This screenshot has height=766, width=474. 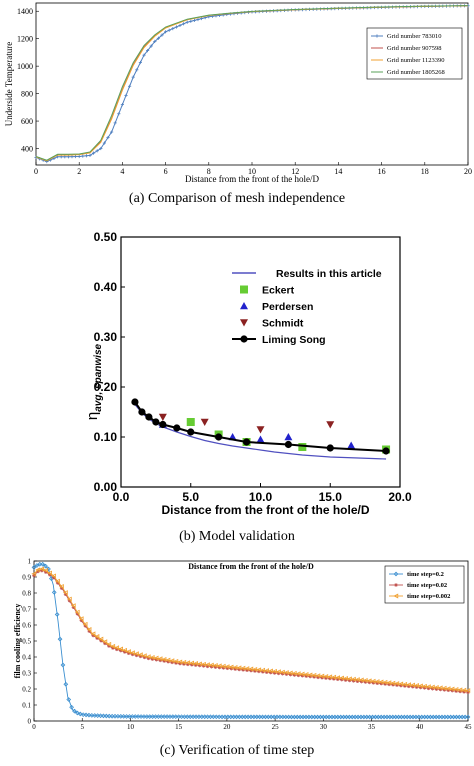 What do you see at coordinates (121, 497) in the screenshot?
I see `b-x-tick-label: 0.0` at bounding box center [121, 497].